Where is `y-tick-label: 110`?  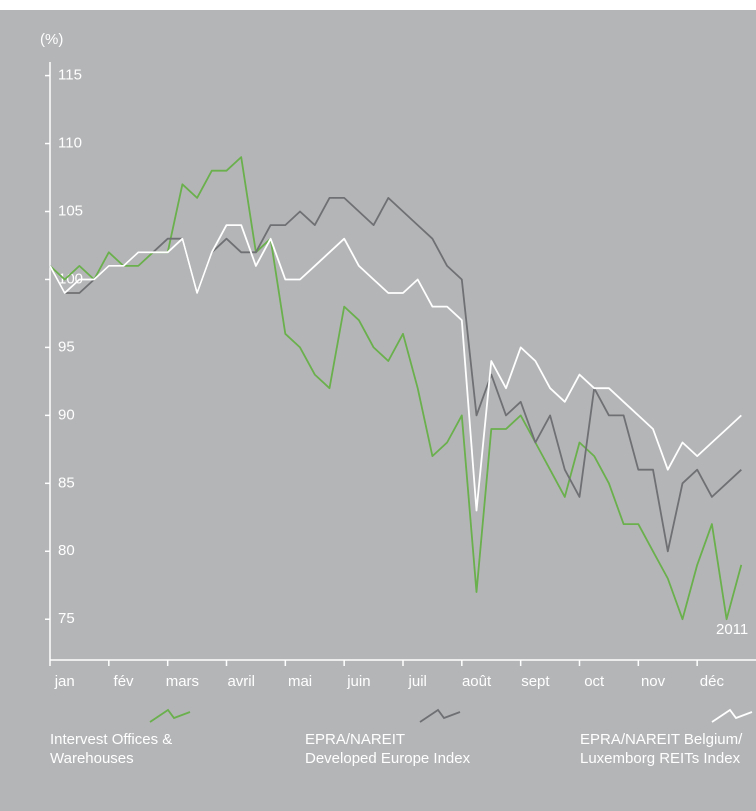
y-tick-label: 110 is located at coordinates (70, 143).